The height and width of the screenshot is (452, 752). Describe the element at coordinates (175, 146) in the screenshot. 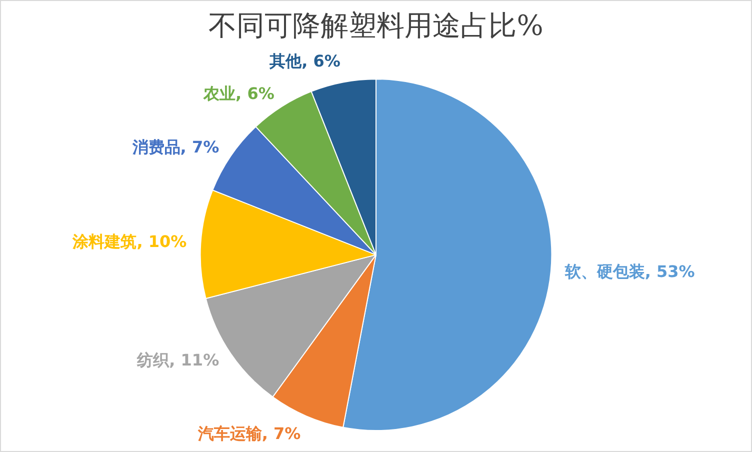

I see `slice-label: 消费品, 7%` at that location.